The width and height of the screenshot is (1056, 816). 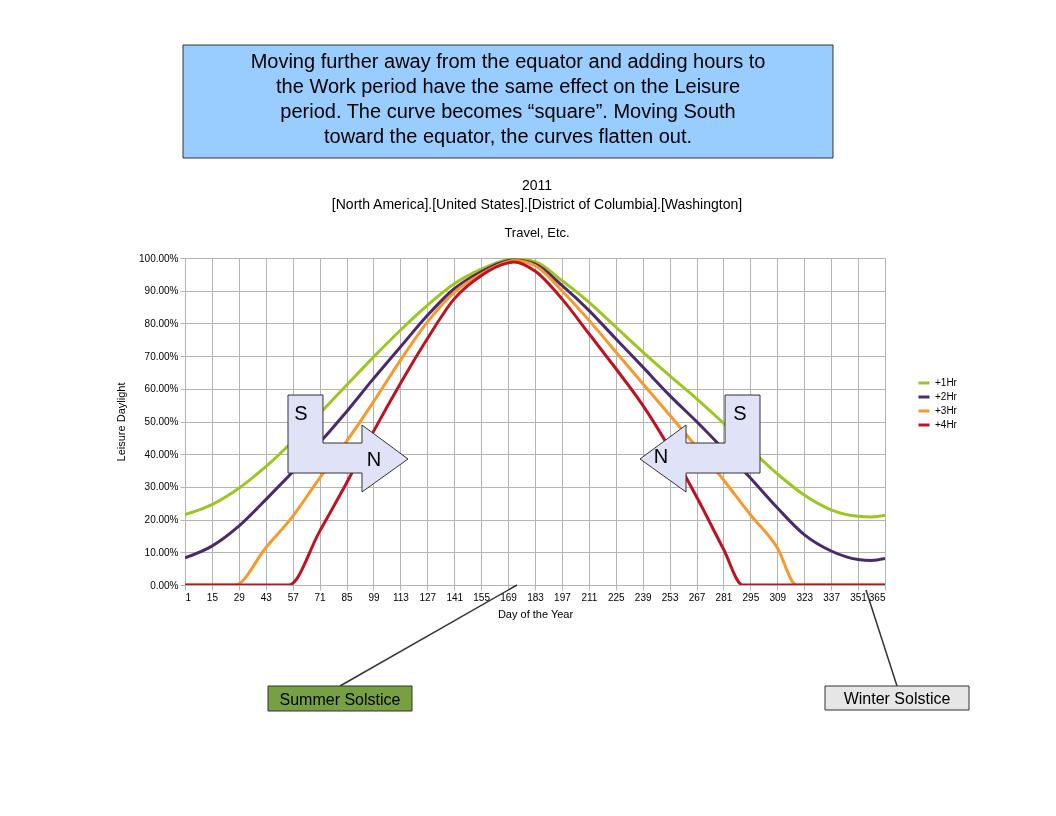 I want to click on y-tick-label: 20.00%, so click(x=161, y=520).